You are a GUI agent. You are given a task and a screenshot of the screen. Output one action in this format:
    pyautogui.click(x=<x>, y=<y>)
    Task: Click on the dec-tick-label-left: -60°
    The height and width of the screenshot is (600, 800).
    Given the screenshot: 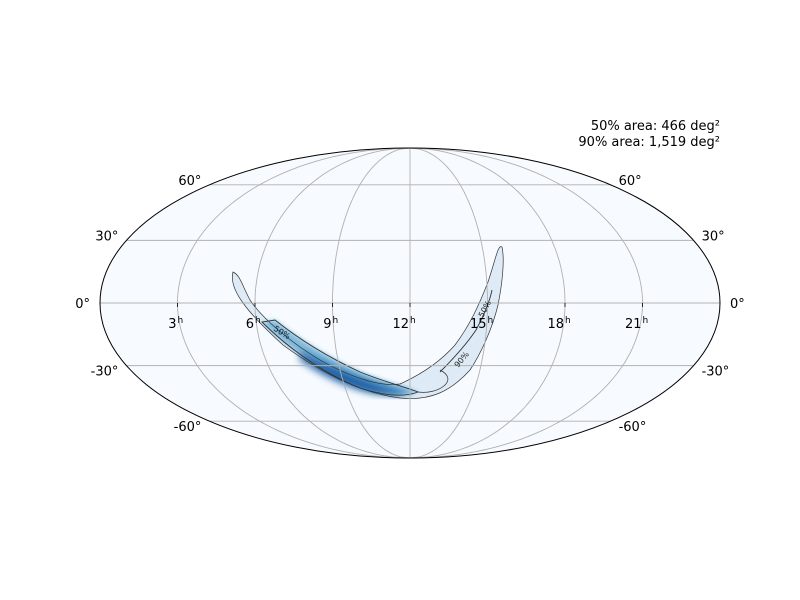 What is the action you would take?
    pyautogui.click(x=188, y=427)
    